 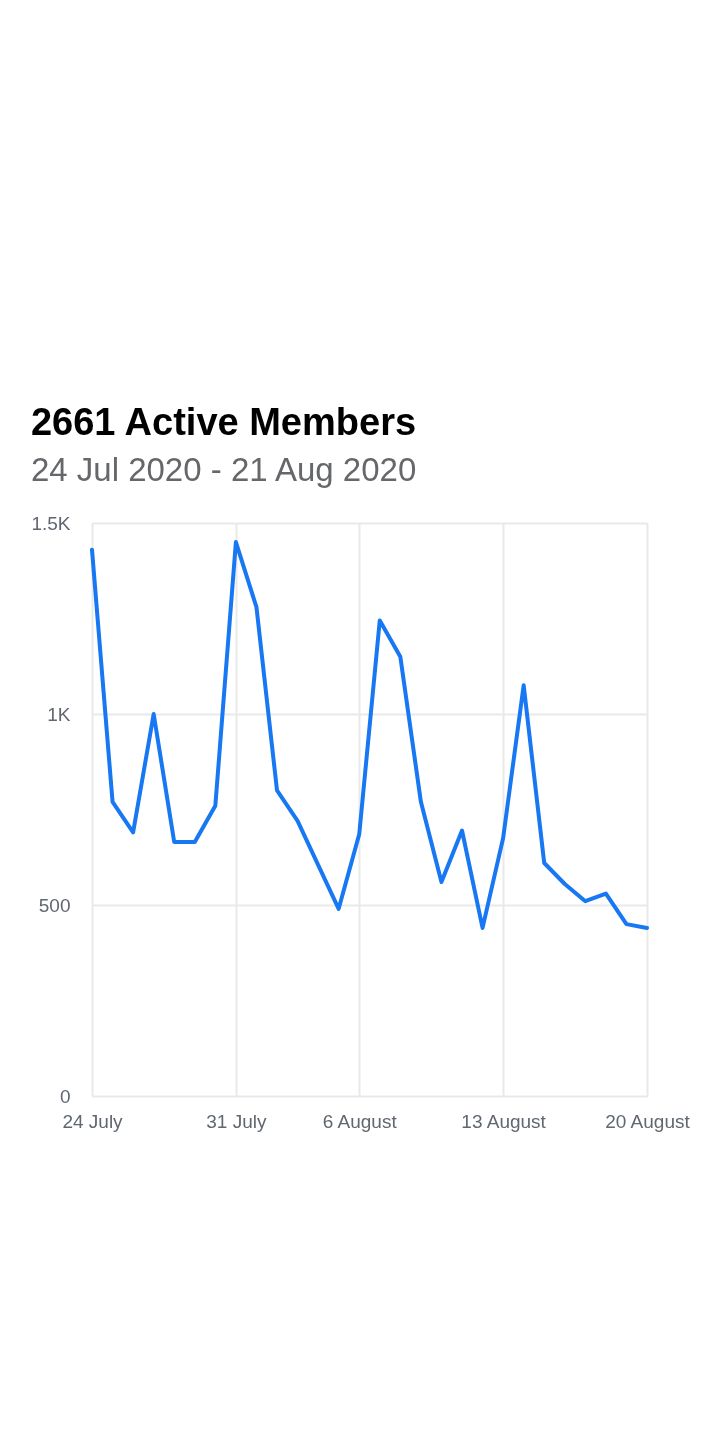 I want to click on x-tick-label: 31 July, so click(x=236, y=1121).